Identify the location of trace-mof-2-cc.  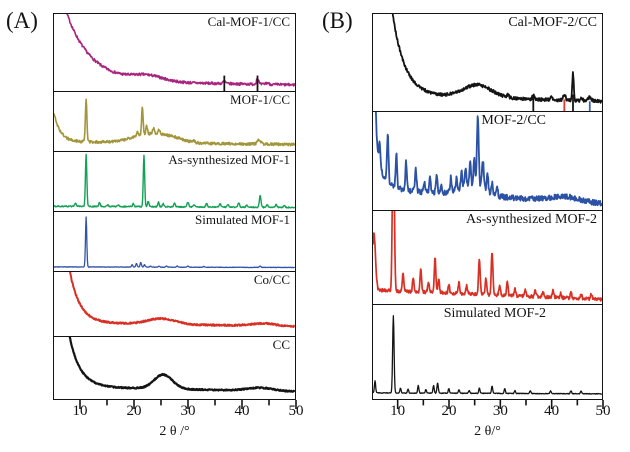
(487, 161).